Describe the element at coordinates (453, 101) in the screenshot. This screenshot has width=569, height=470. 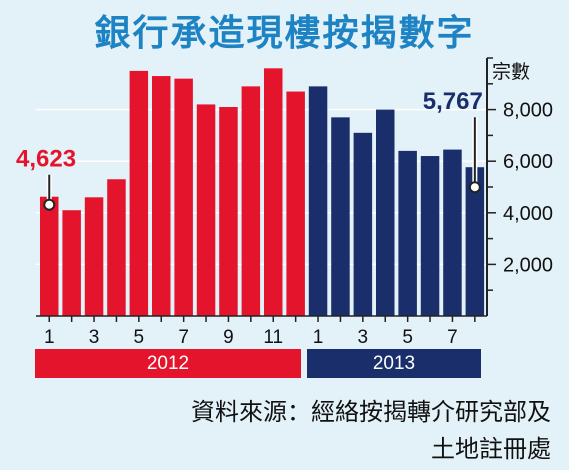
I see `data-label-5,767: 5,767` at that location.